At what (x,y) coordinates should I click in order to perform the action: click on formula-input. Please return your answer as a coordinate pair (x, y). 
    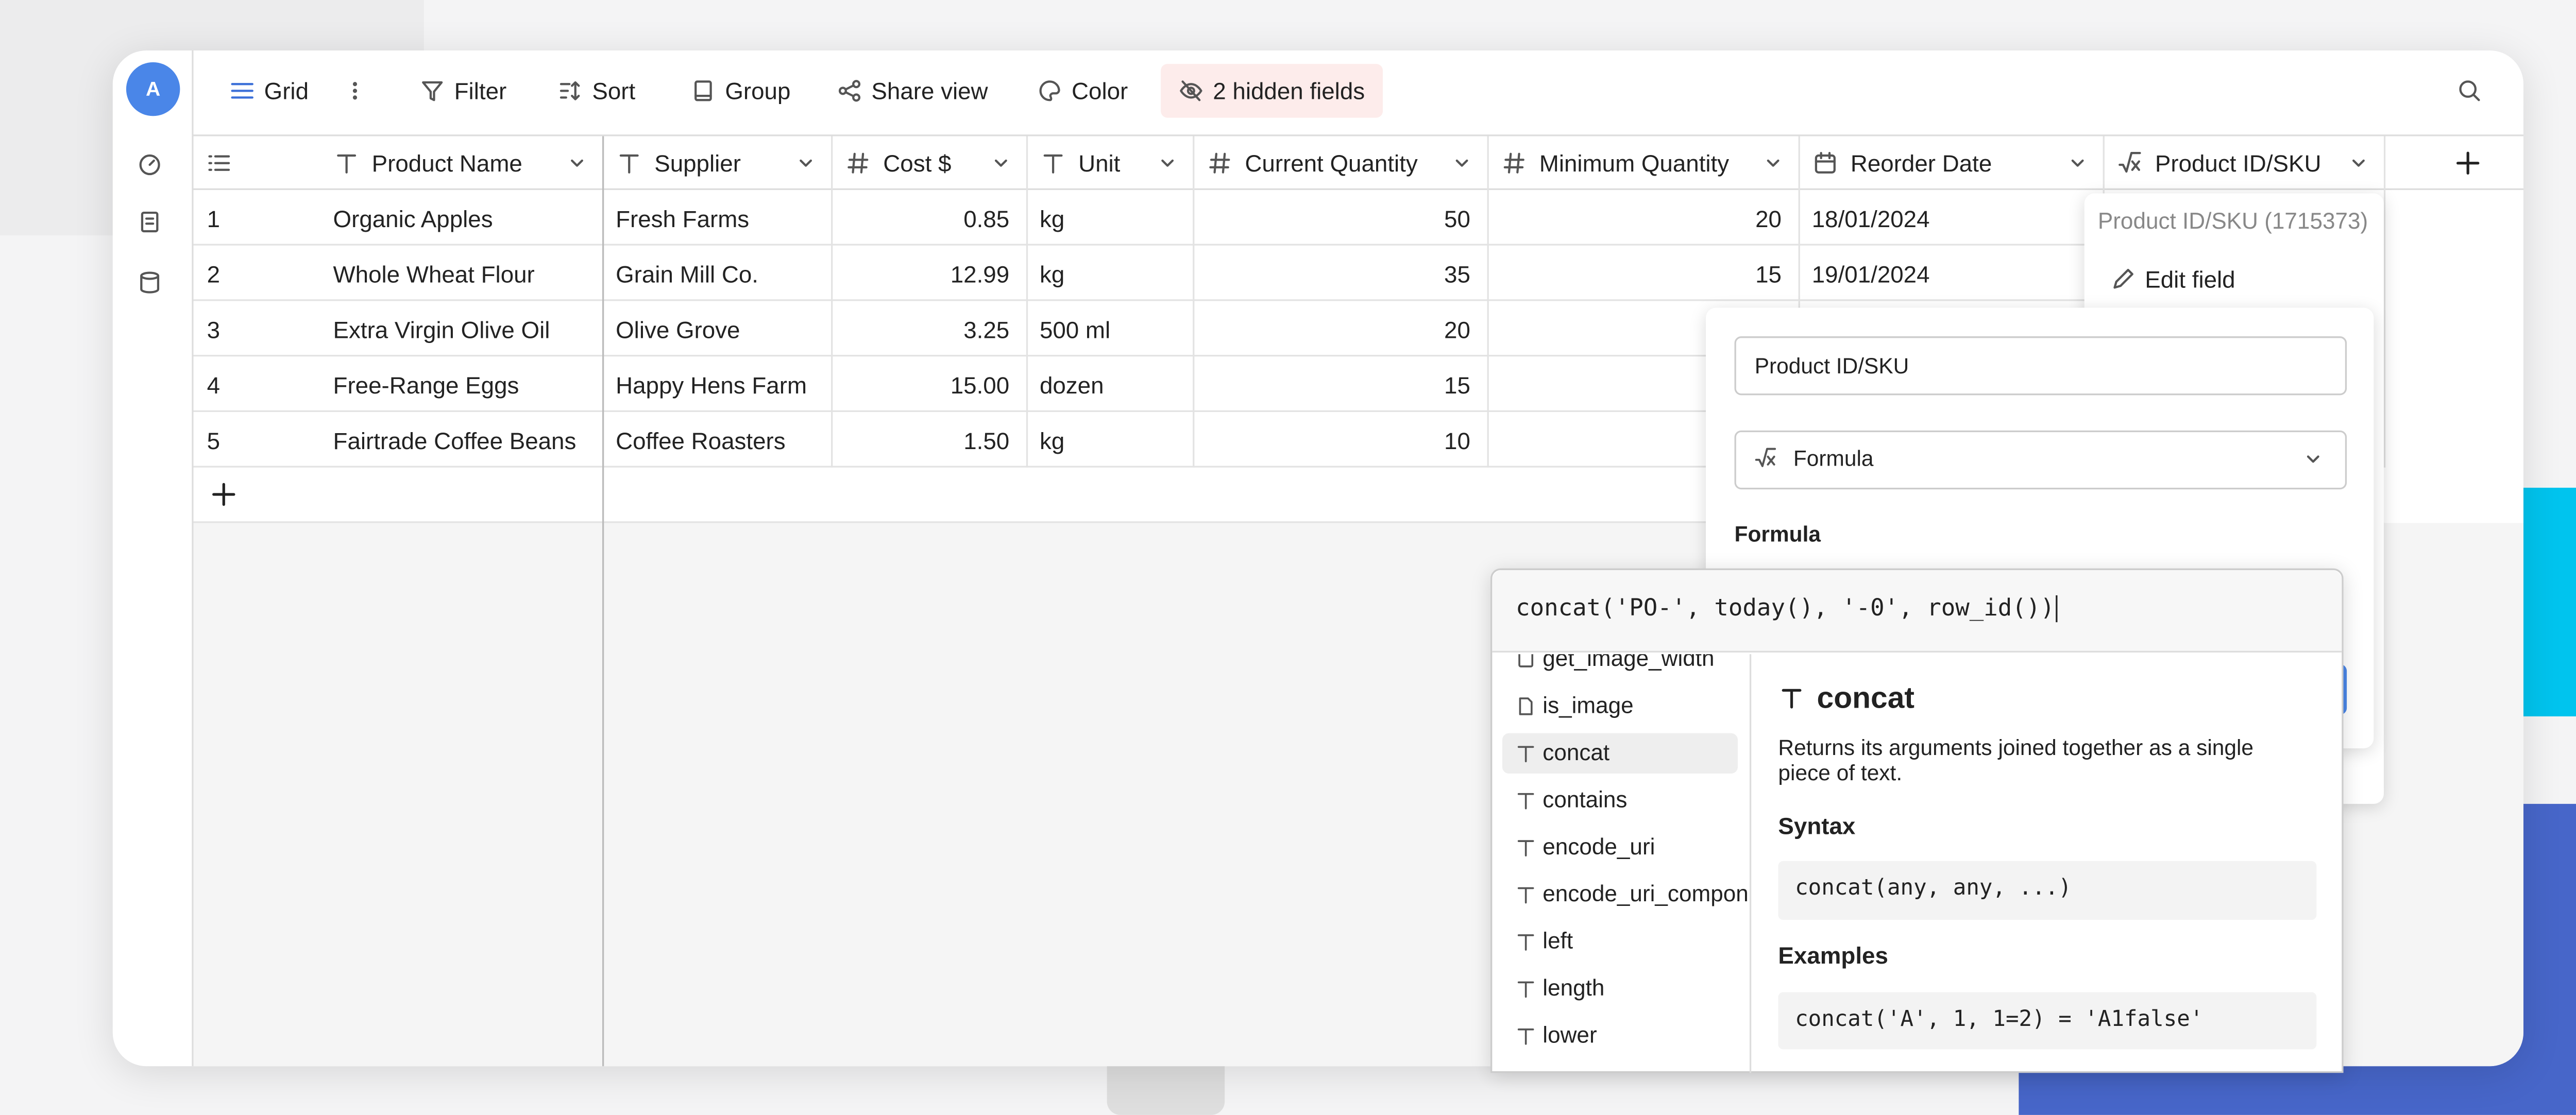
    Looking at the image, I should click on (1917, 611).